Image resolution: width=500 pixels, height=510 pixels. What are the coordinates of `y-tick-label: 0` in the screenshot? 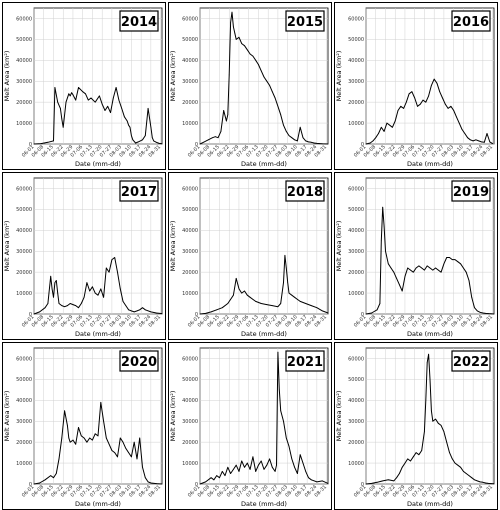 It's located at (362, 145).